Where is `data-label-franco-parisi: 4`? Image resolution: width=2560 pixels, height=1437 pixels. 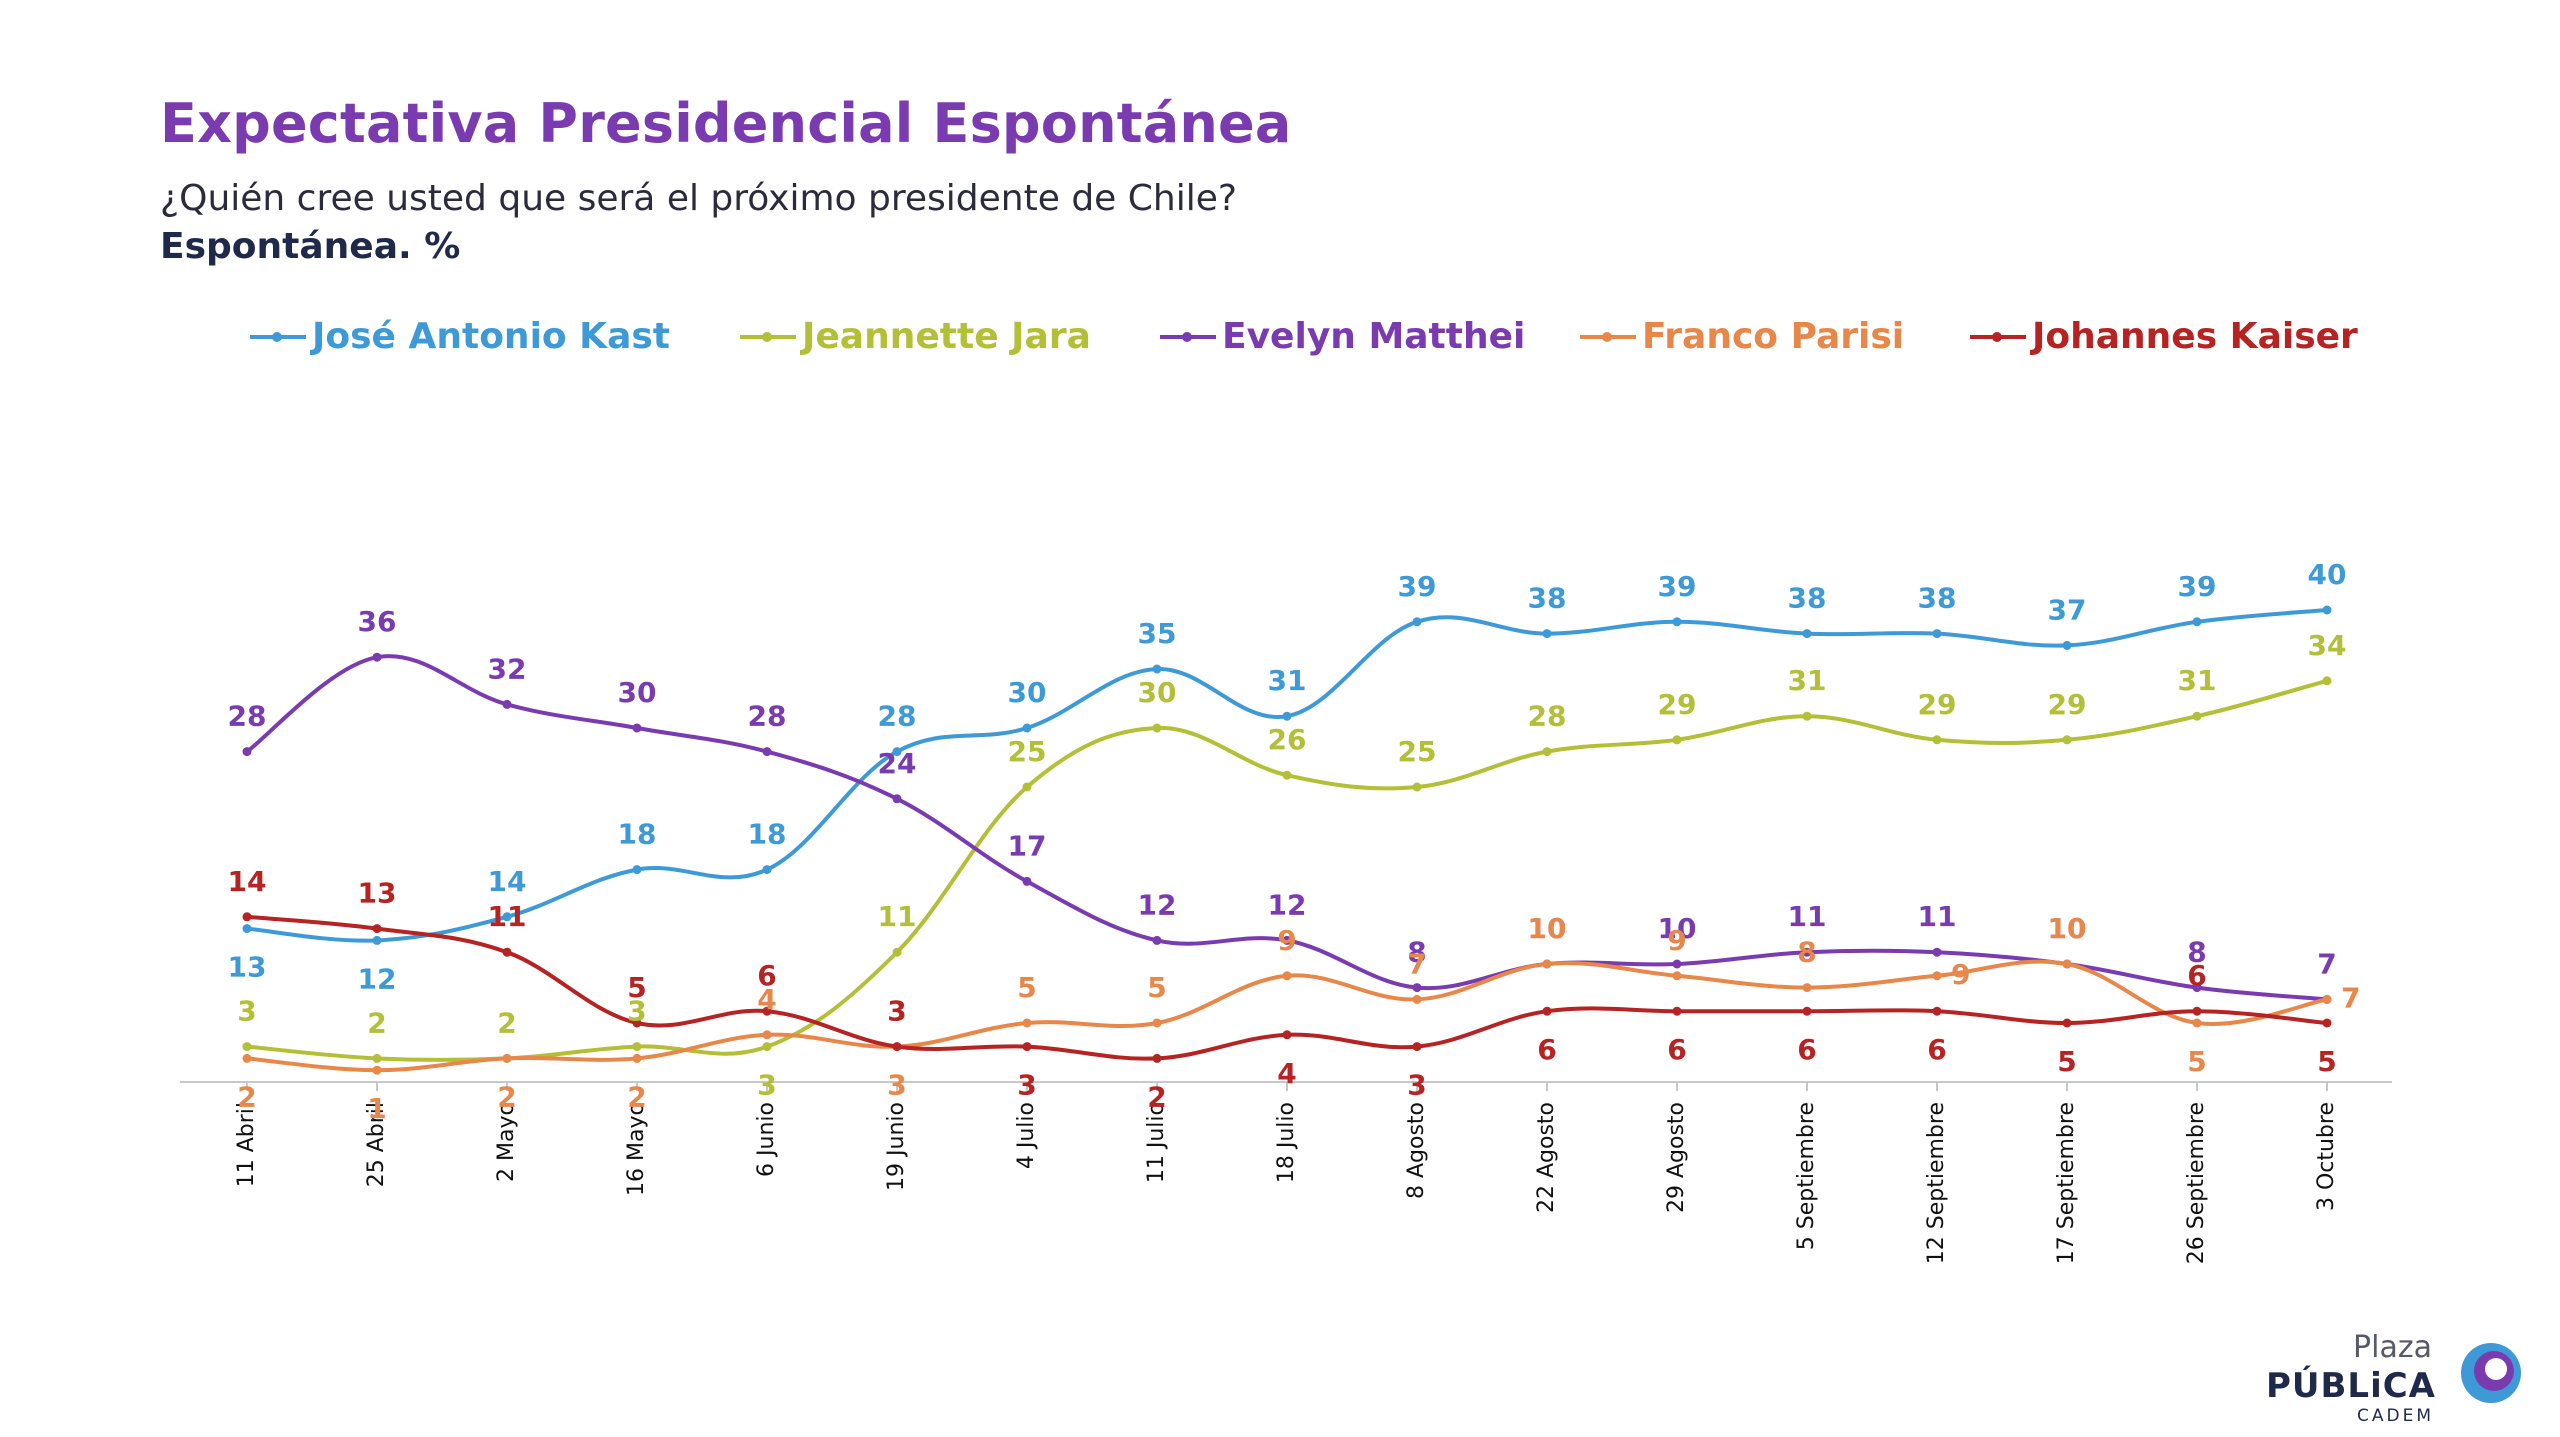 data-label-franco-parisi: 4 is located at coordinates (766, 999).